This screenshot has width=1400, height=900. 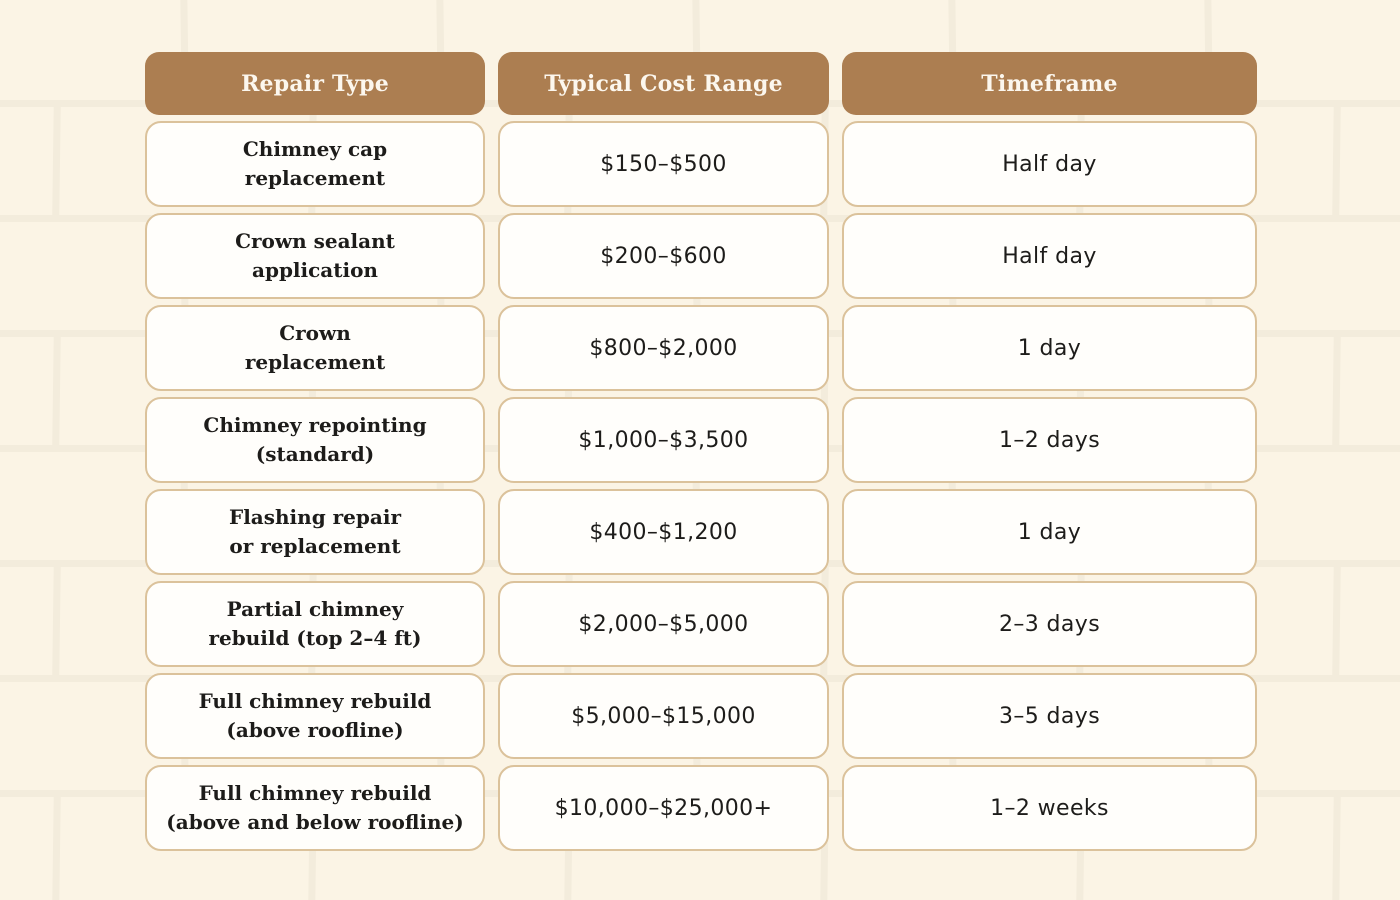 What do you see at coordinates (663, 716) in the screenshot?
I see `row-7-cost-range: $5,000–$15,000` at bounding box center [663, 716].